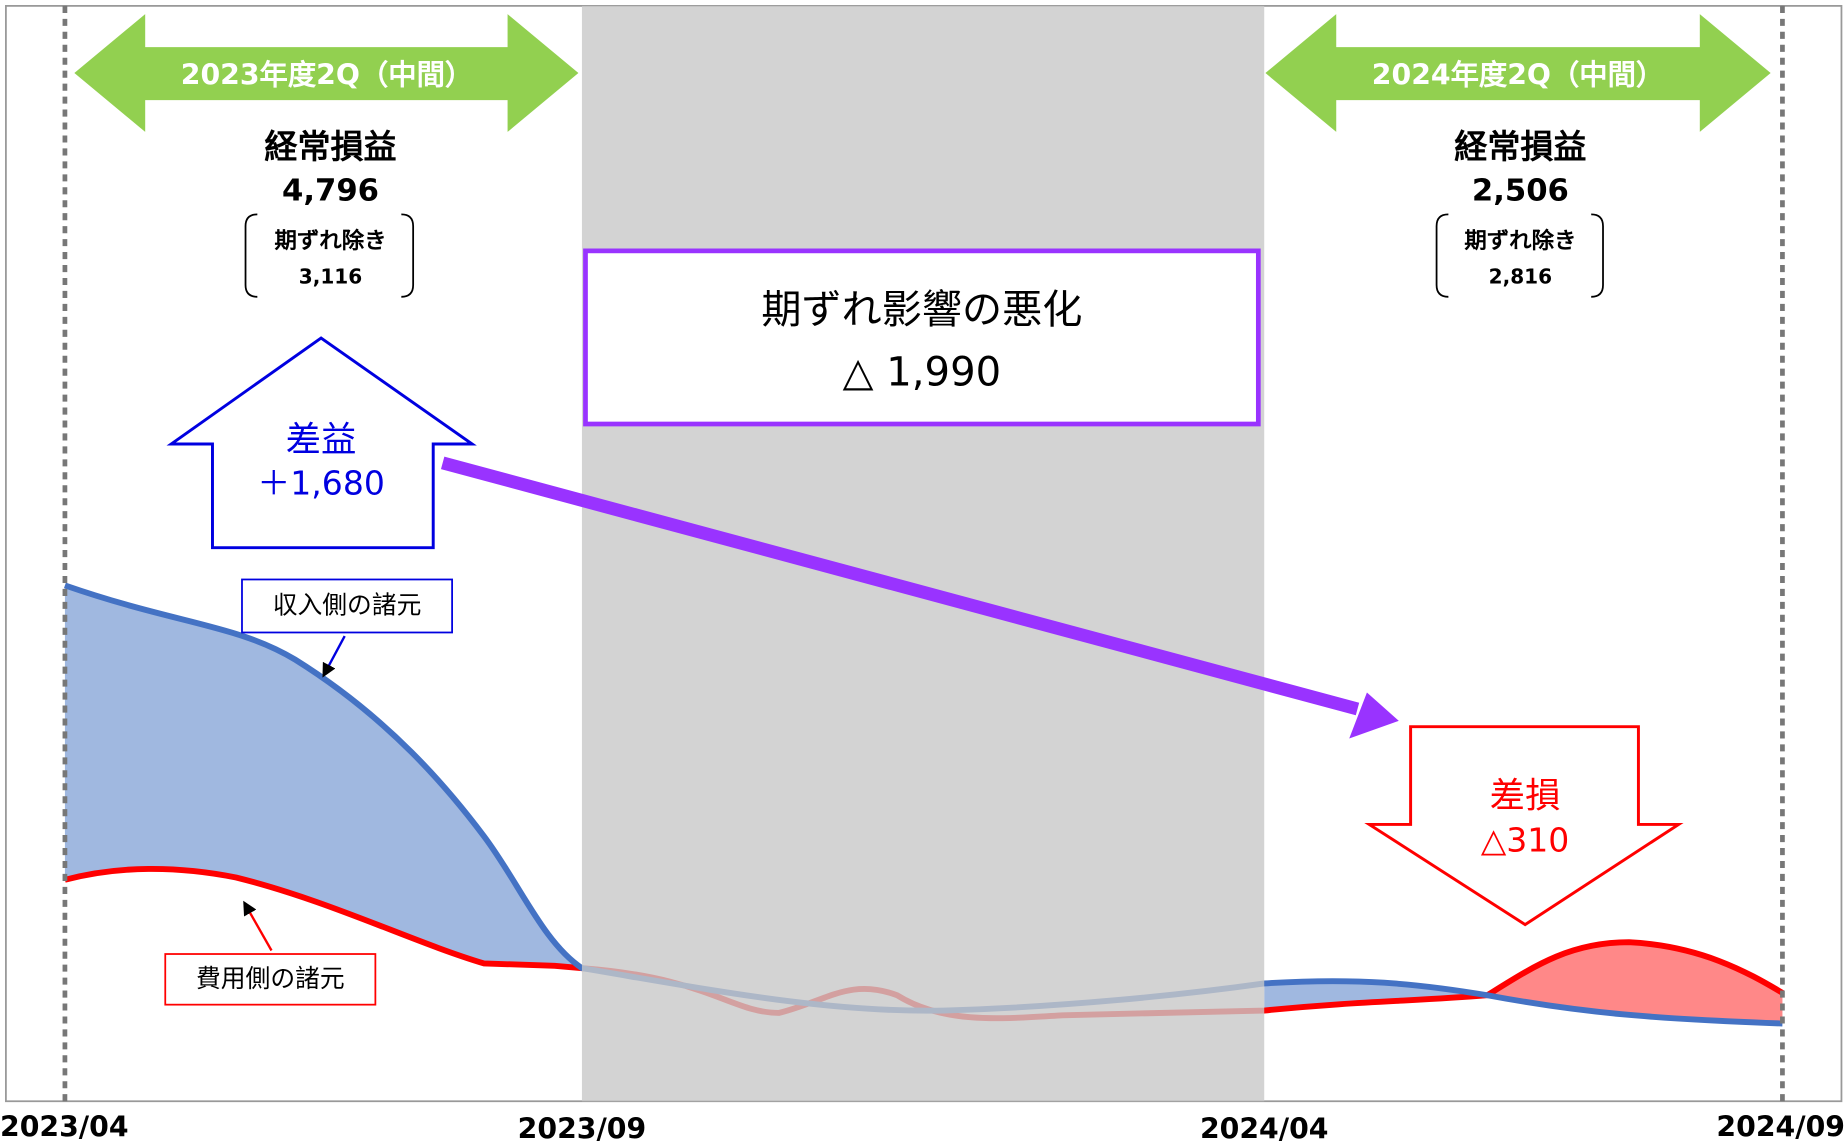  I want to click on purple-arrowhead, so click(1374, 715).